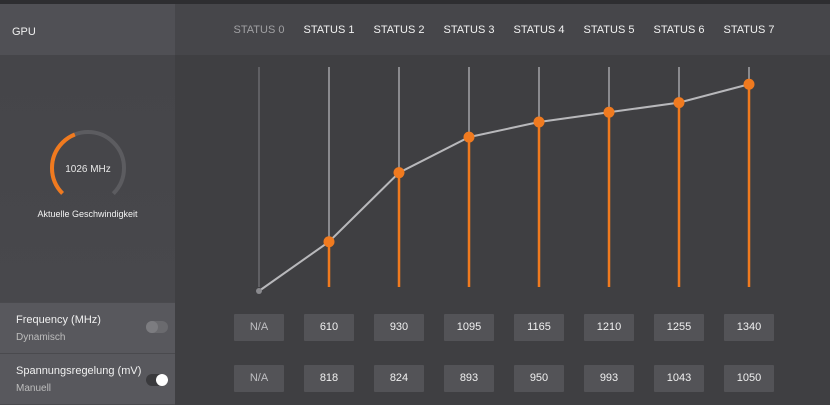 The height and width of the screenshot is (405, 830). What do you see at coordinates (609, 30) in the screenshot?
I see `status-label-5: STATUS 5` at bounding box center [609, 30].